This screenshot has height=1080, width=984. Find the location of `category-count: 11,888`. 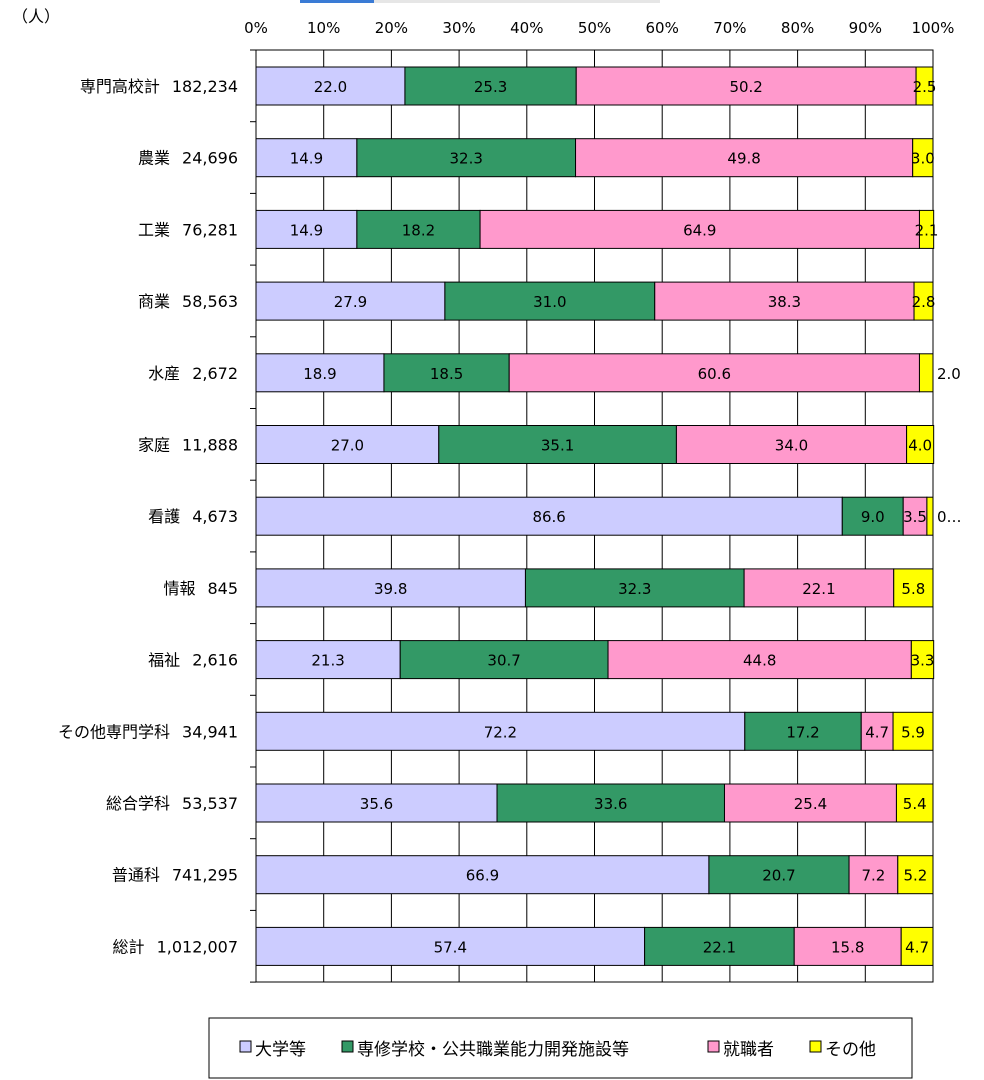

category-count: 11,888 is located at coordinates (210, 445).